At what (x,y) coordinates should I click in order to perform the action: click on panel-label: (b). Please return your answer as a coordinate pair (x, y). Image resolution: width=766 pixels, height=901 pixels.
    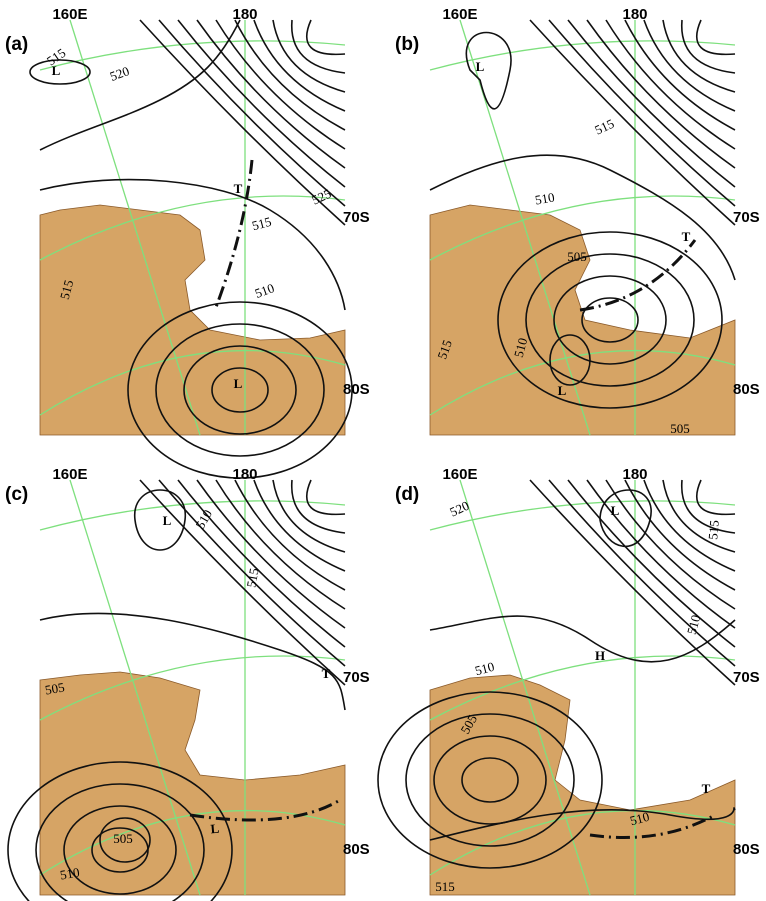
    Looking at the image, I should click on (407, 44).